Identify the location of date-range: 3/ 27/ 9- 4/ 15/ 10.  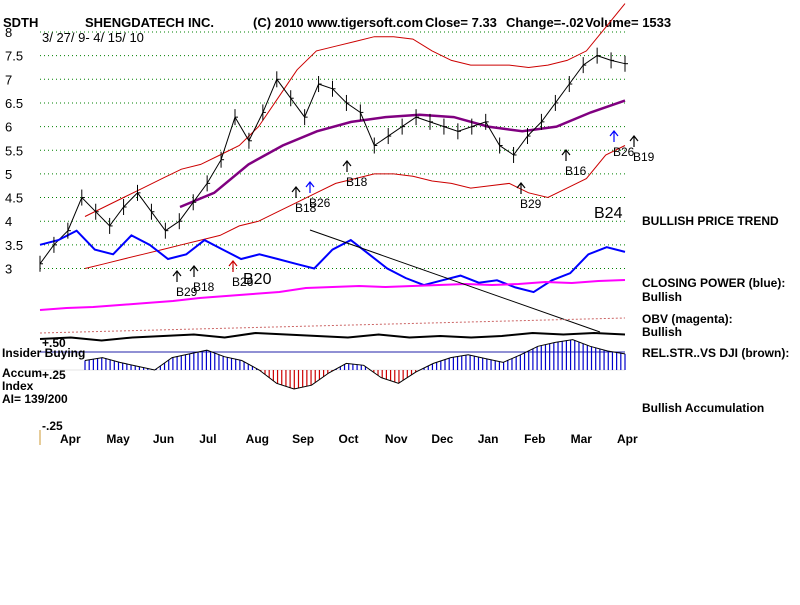
(93, 37).